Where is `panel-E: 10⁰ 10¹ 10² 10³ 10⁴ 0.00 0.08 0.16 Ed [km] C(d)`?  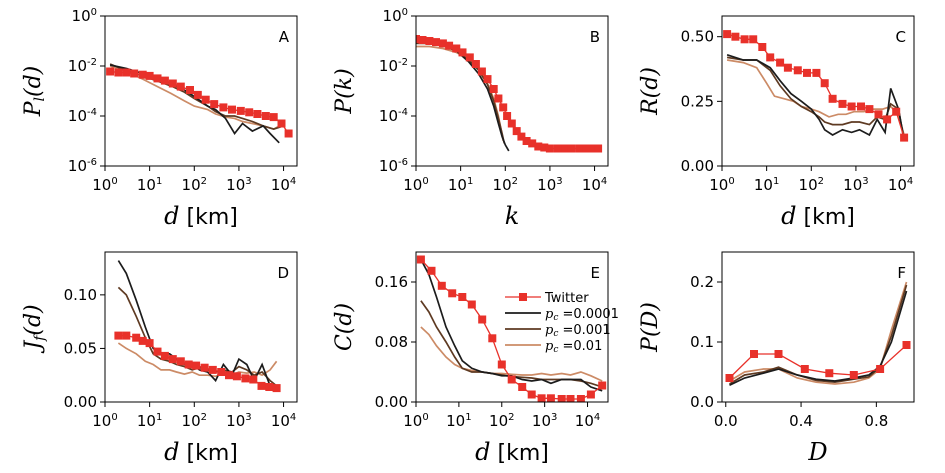
panel-E: 10⁰ 10¹ 10² 10³ 10⁴ 0.00 0.08 0.16 Ed [km] C(d) is located at coordinates (470, 358).